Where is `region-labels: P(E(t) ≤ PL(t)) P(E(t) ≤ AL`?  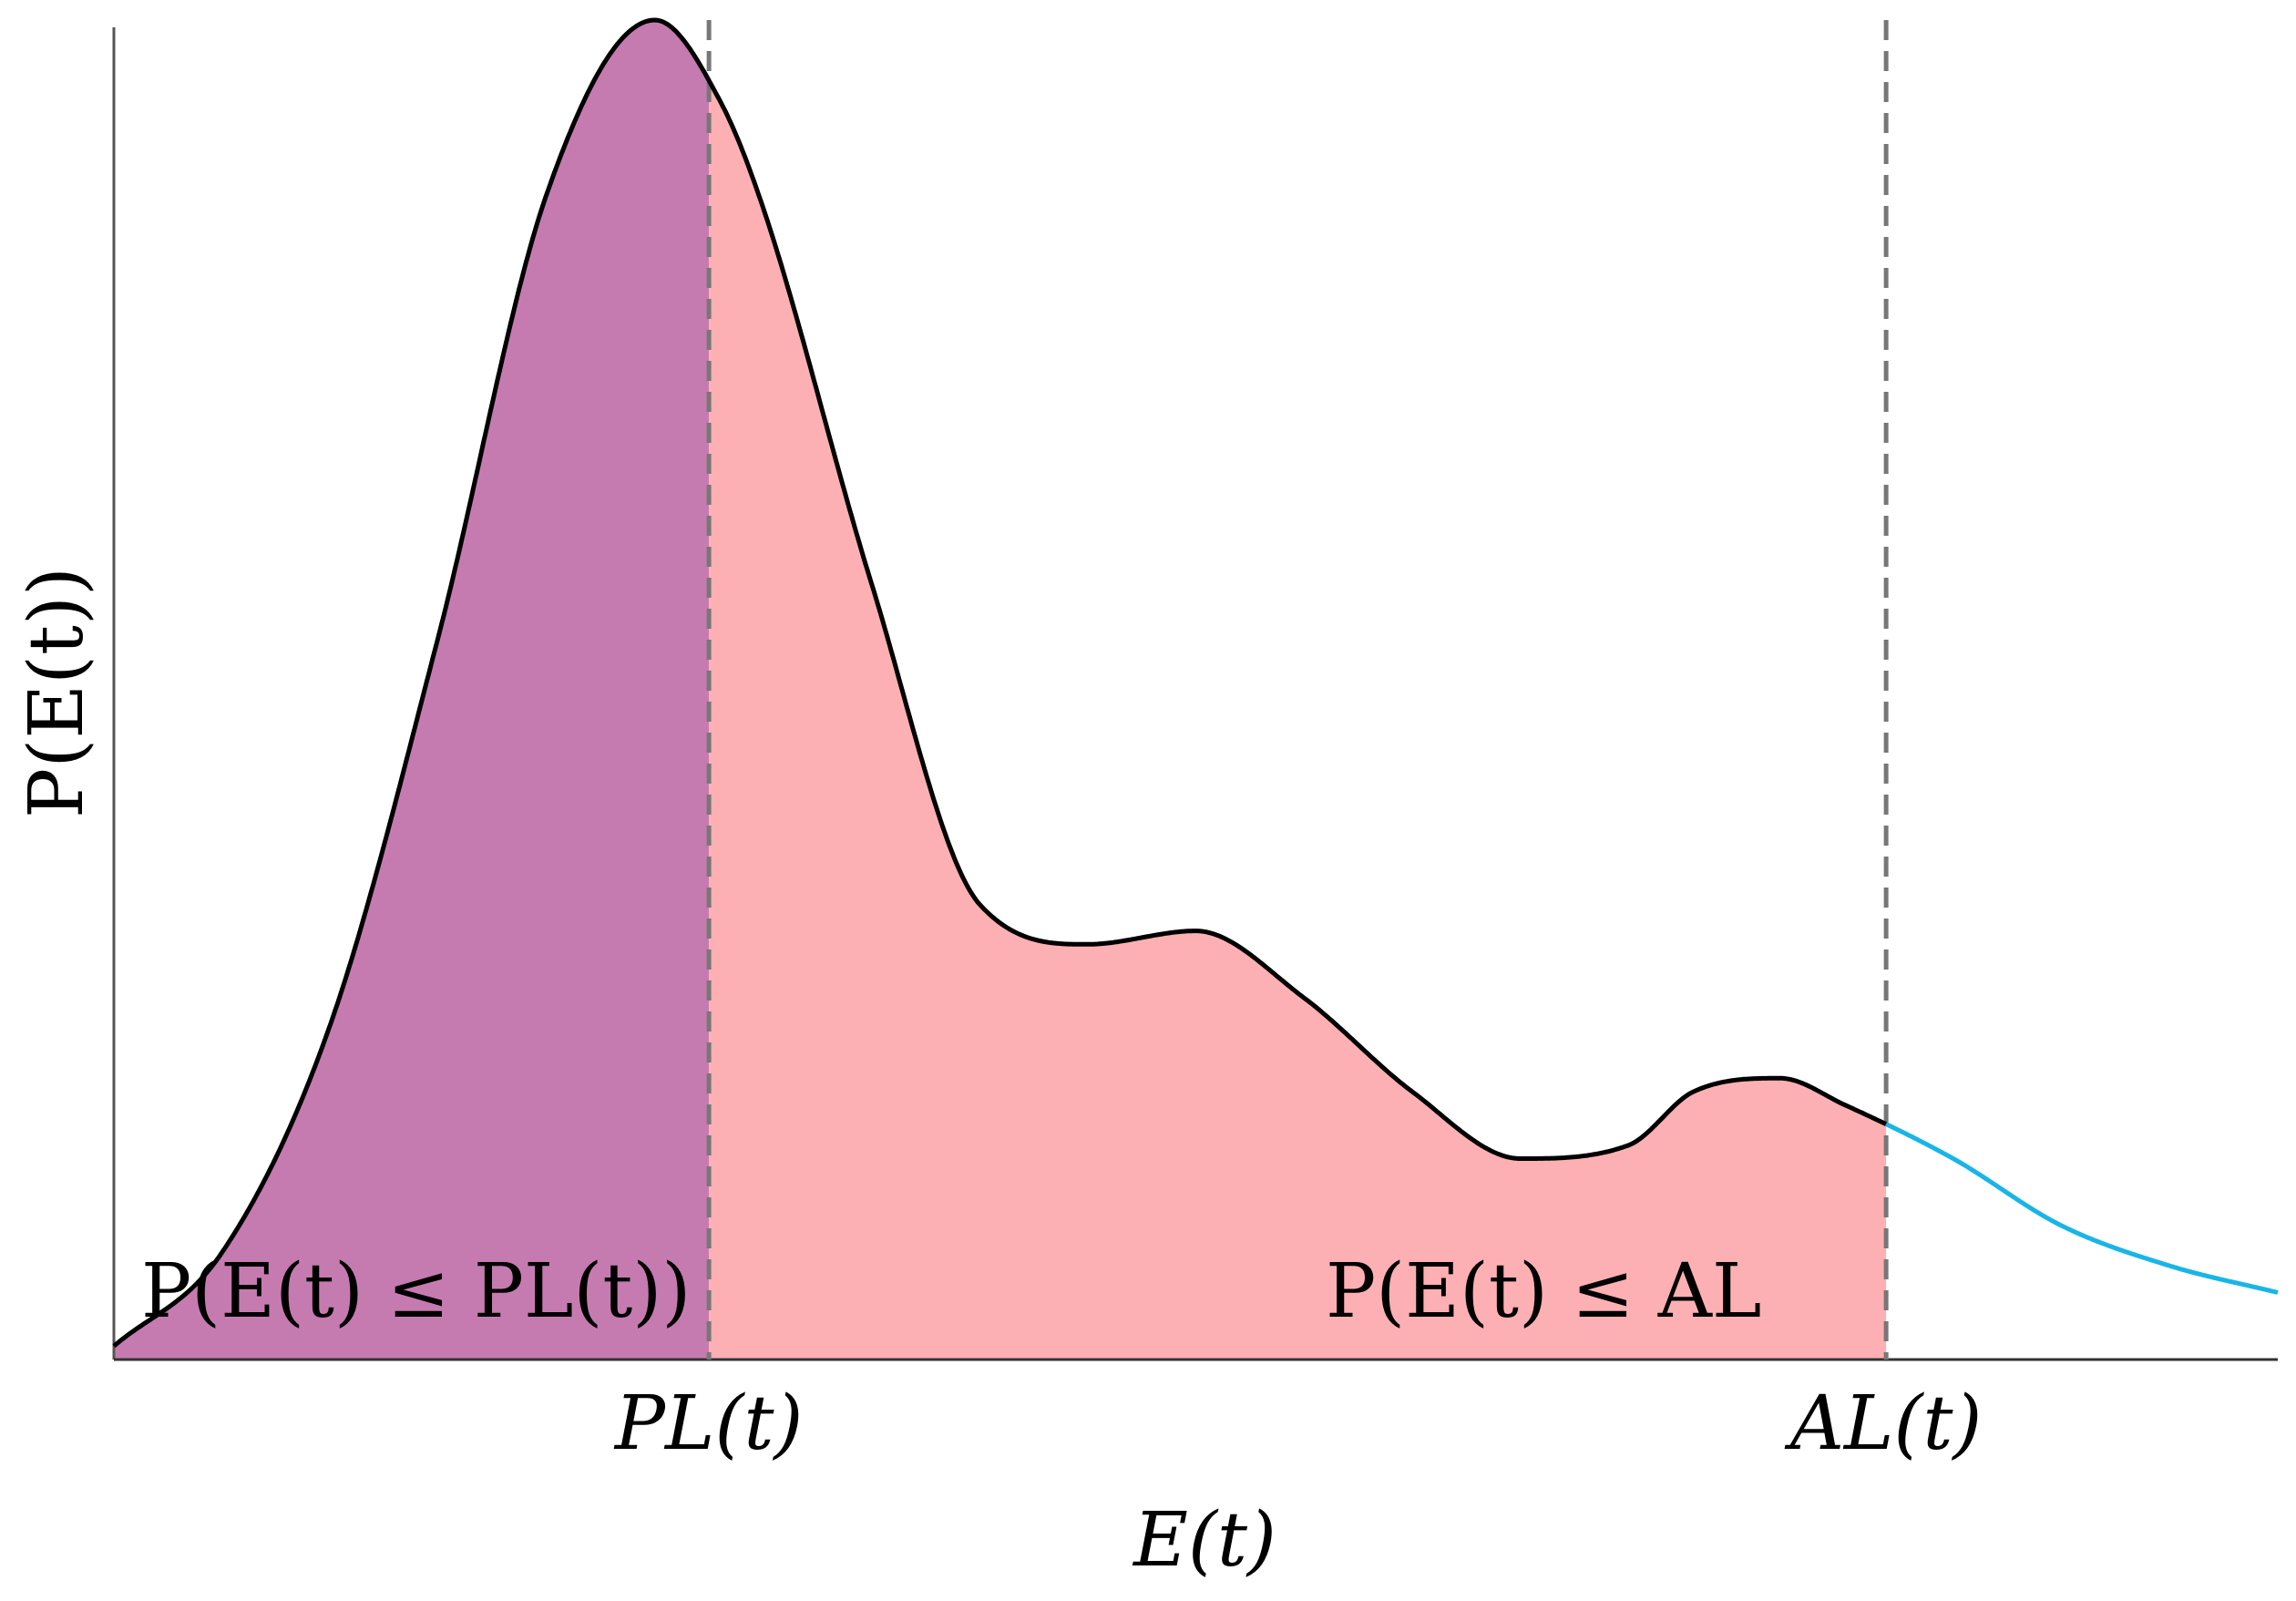
region-labels: P(E(t) ≤ PL(t)) P(E(t) ≤ AL is located at coordinates (951, 1291).